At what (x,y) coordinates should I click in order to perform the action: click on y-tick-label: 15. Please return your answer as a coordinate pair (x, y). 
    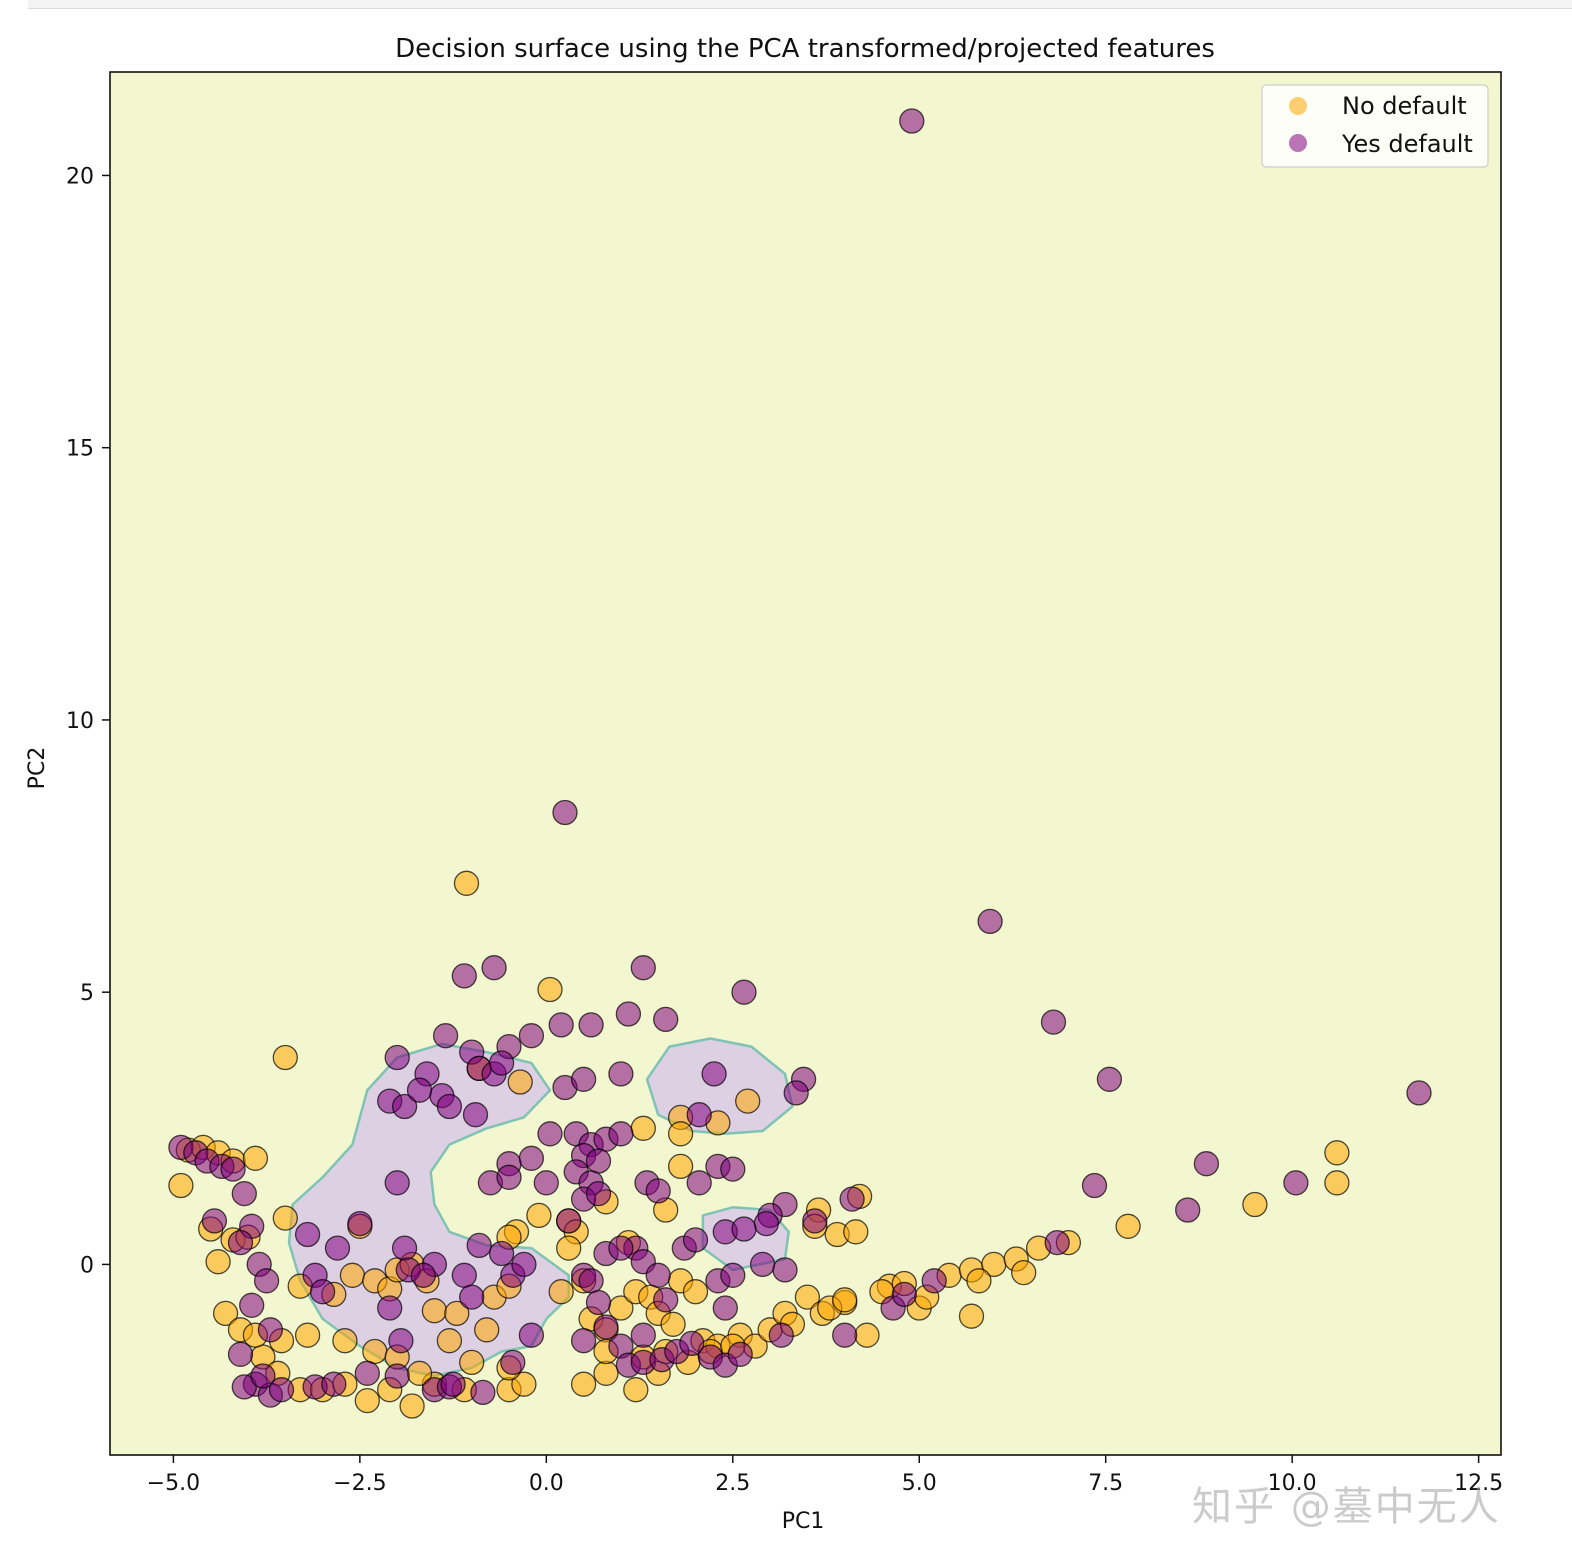
    Looking at the image, I should click on (80, 449).